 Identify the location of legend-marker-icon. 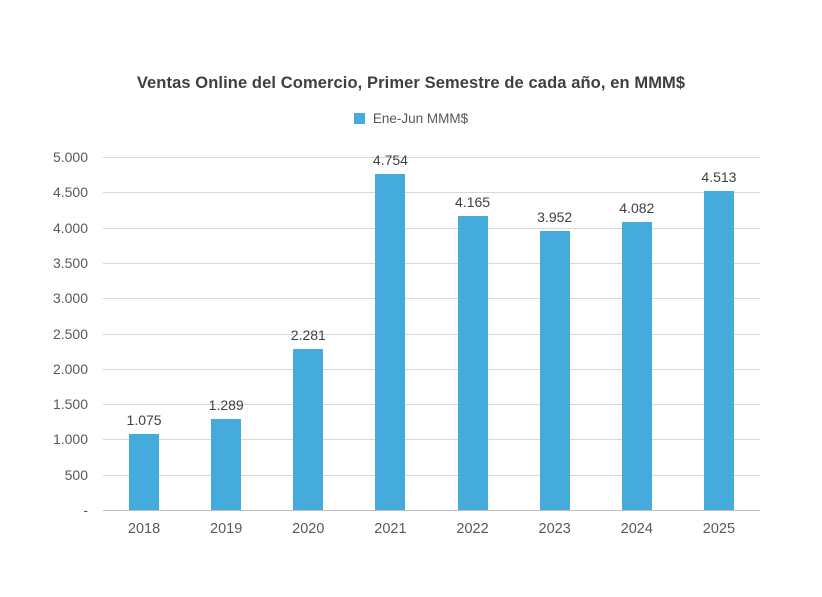
(359, 118).